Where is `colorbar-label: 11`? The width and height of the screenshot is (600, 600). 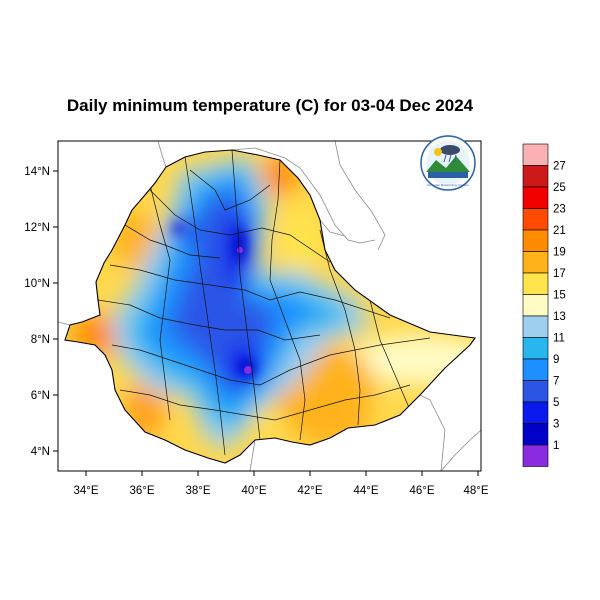
colorbar-label: 11 is located at coordinates (559, 339).